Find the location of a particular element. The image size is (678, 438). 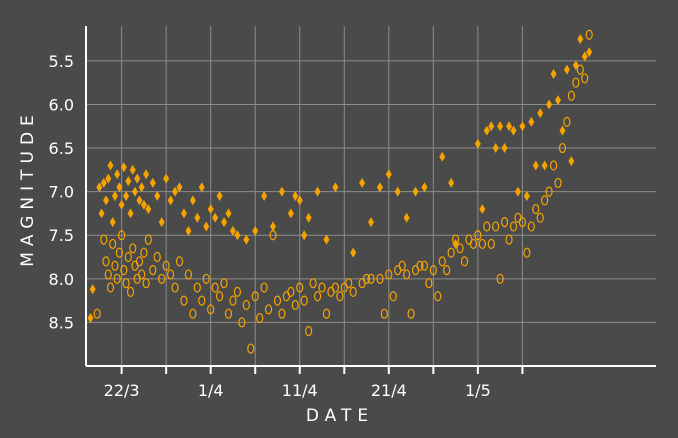

y-tick-label: 7.0 is located at coordinates (61, 192).